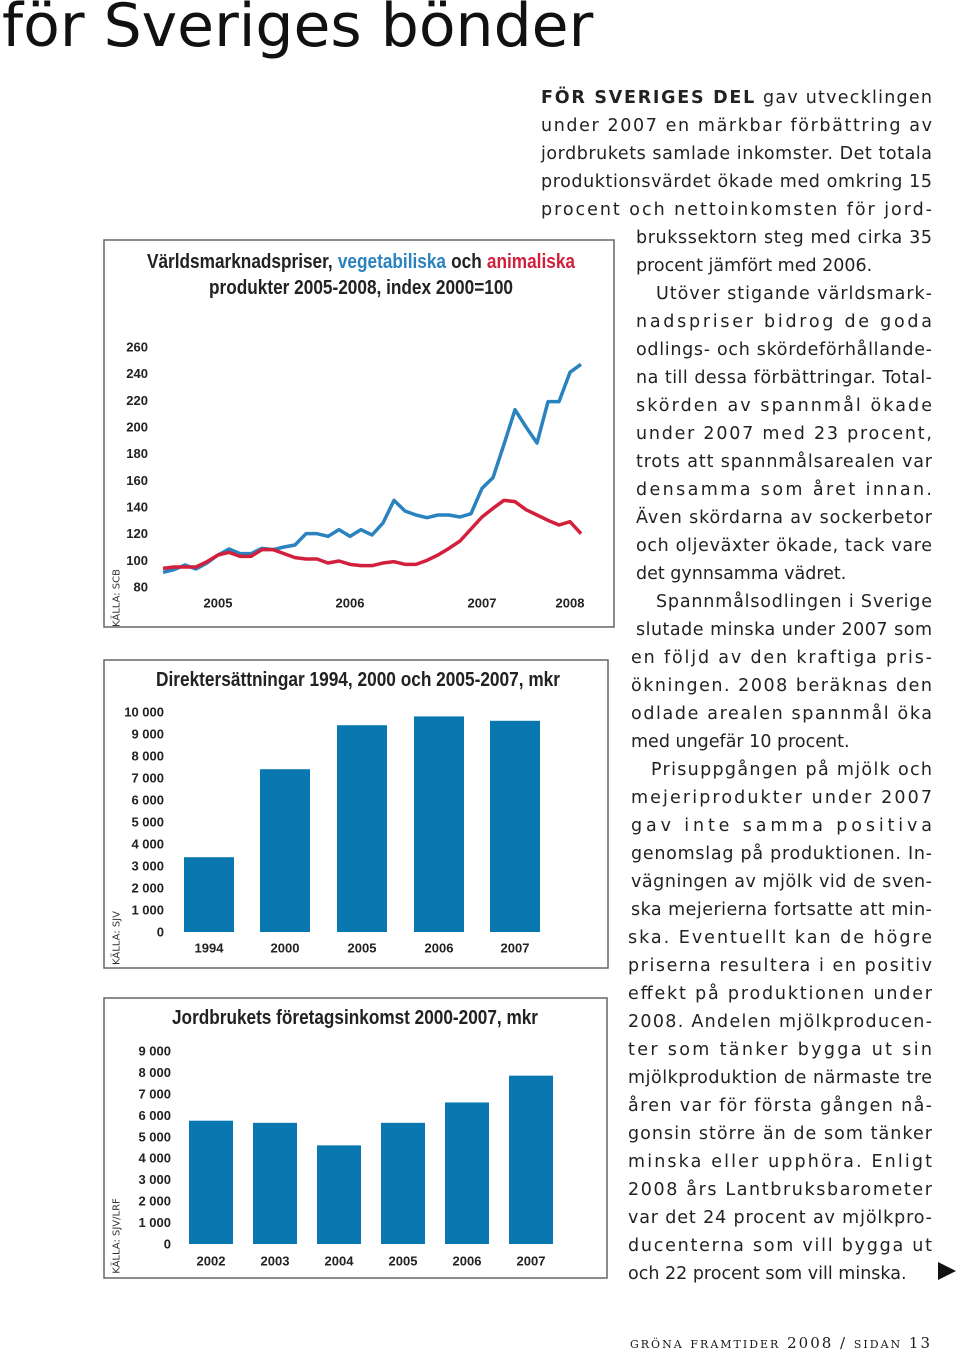 Image resolution: width=960 pixels, height=1353 pixels. Describe the element at coordinates (392, 262) in the screenshot. I see `legend-label: vegetabiliska` at that location.